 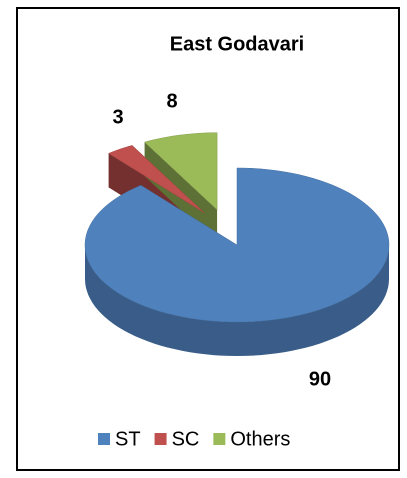 I want to click on data-label: 3, so click(x=117, y=117).